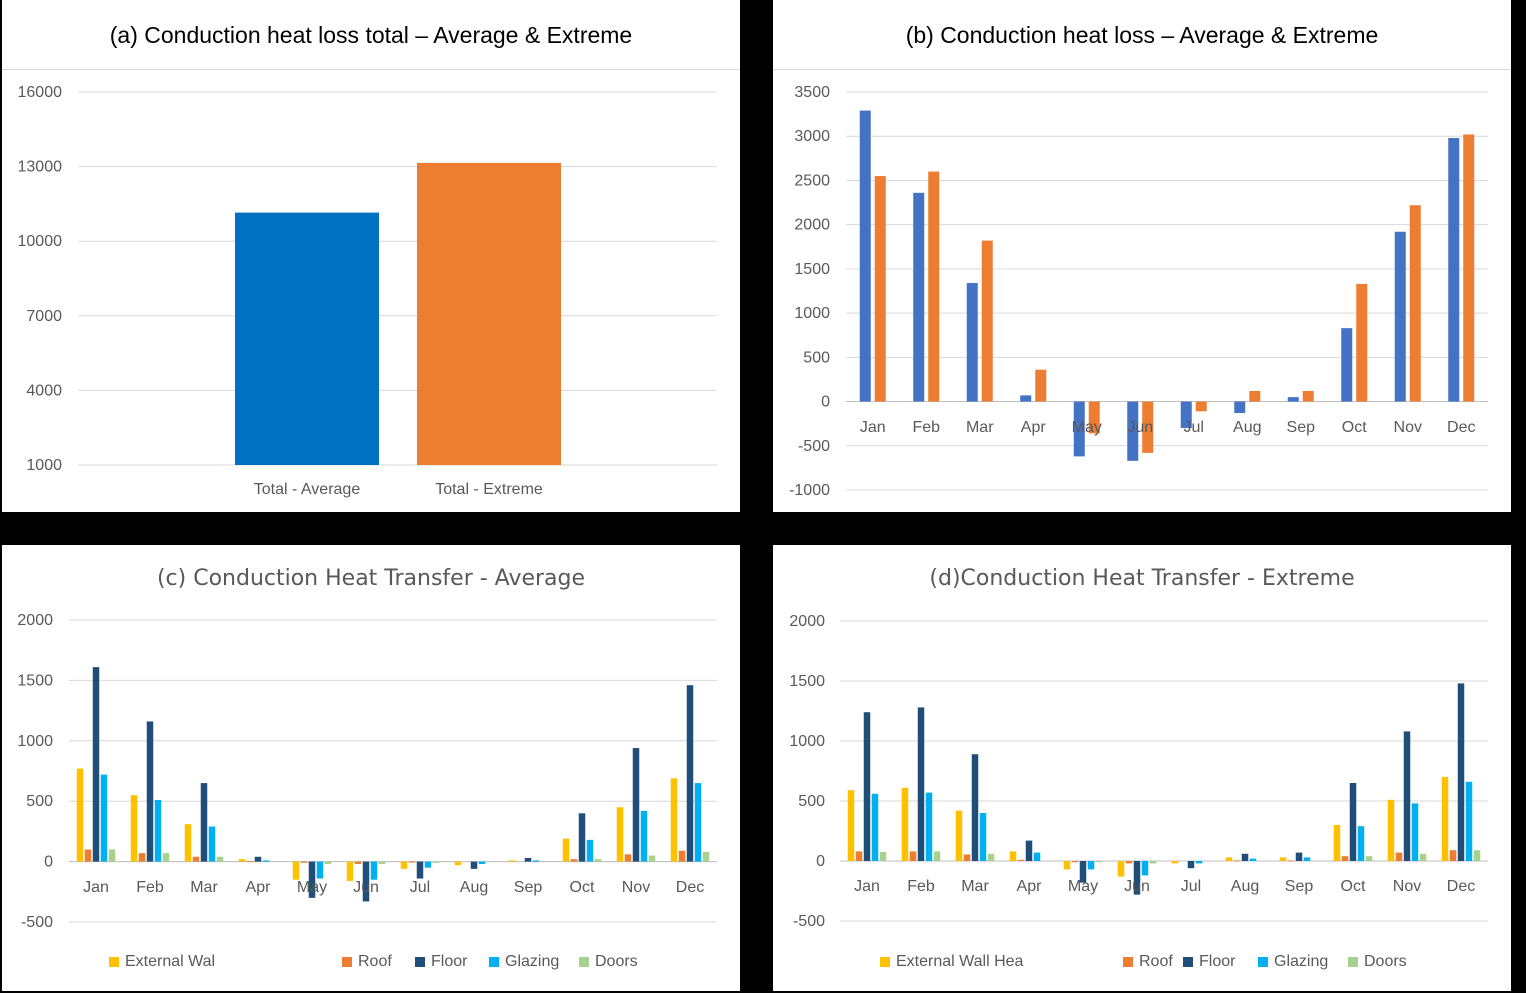 The height and width of the screenshot is (993, 1526). I want to click on title-divider, so click(1142, 69).